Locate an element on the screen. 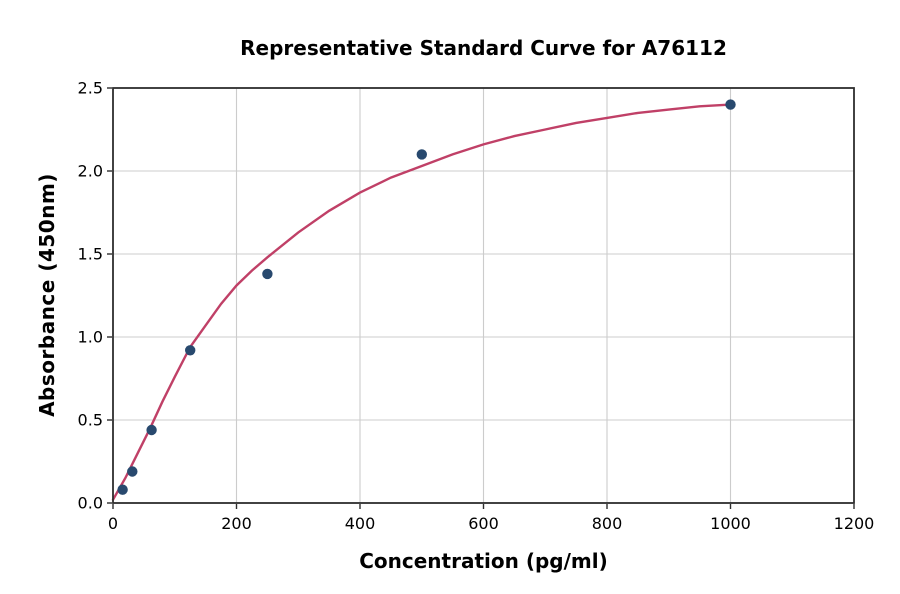 This screenshot has height=594, width=900. y-tick-label: 2.0 is located at coordinates (90, 171).